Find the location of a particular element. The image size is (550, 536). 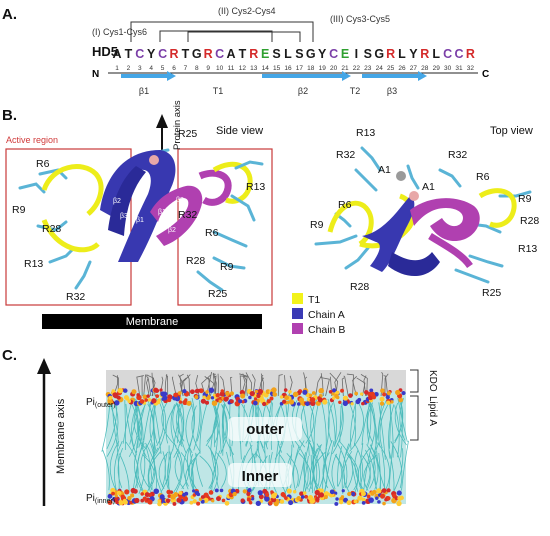

residue-7: T is located at coordinates (186, 54).